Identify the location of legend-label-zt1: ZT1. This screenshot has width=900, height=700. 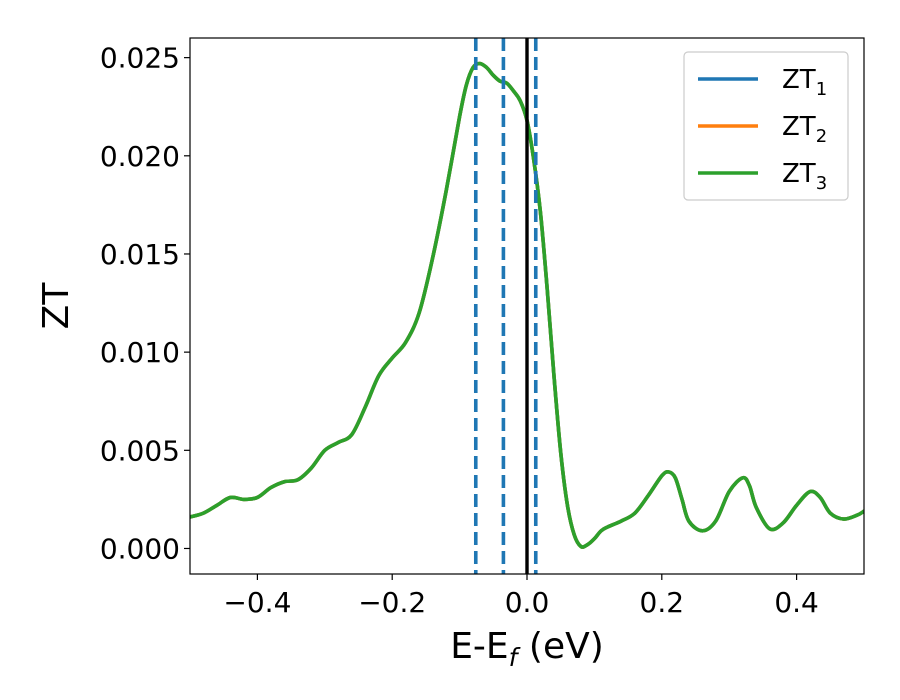
(804, 82).